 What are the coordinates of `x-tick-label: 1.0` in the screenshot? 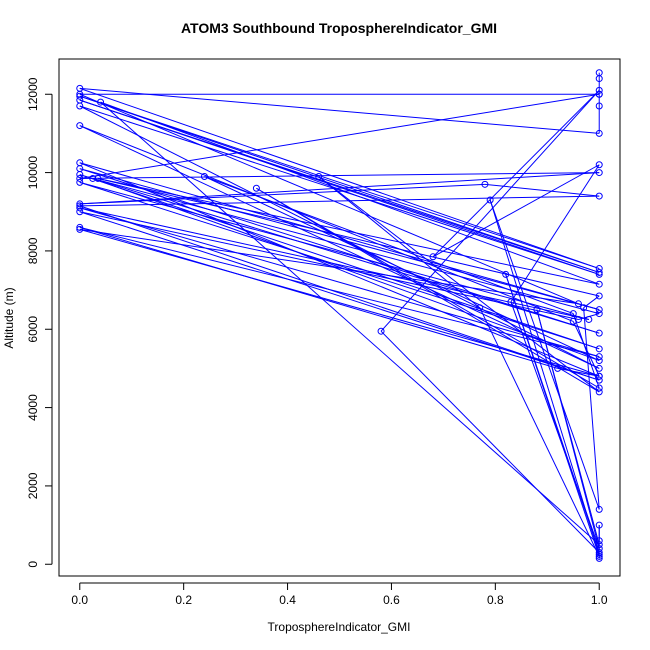 It's located at (599, 600).